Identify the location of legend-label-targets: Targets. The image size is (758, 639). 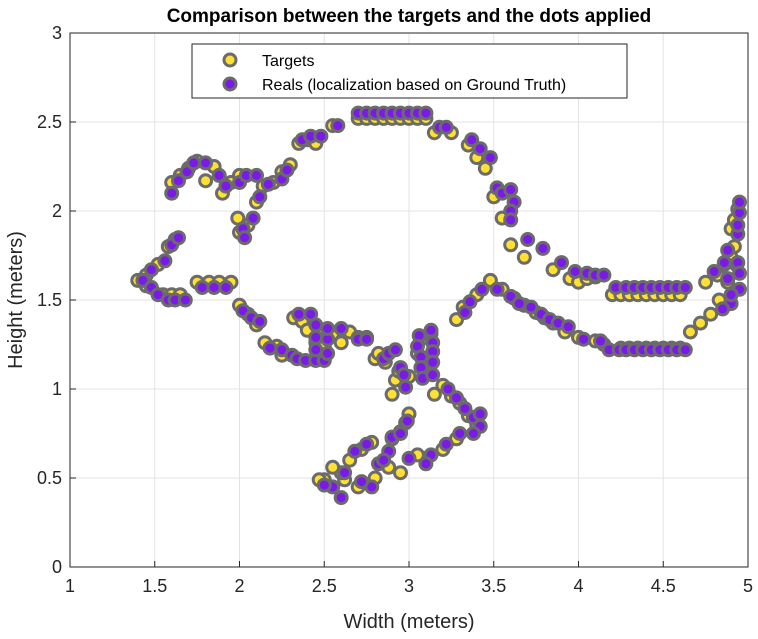
(288, 61).